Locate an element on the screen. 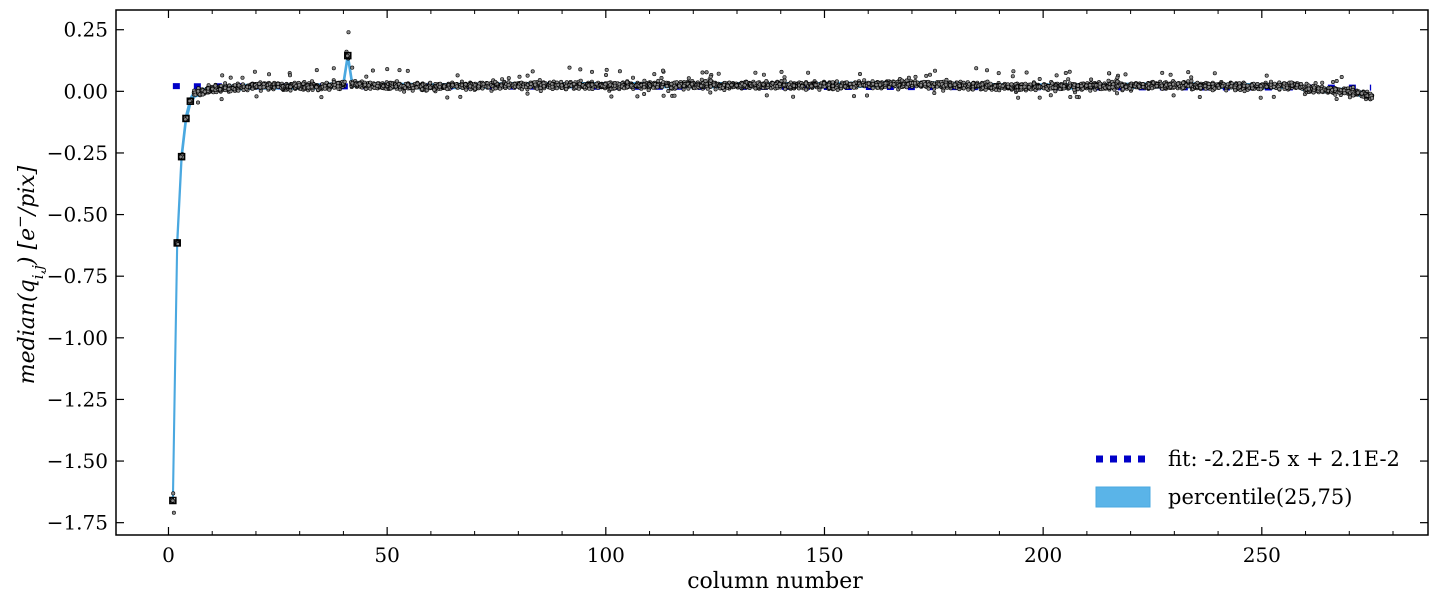 The image size is (1442, 597). legend-percentile-swatch is located at coordinates (1123, 497).